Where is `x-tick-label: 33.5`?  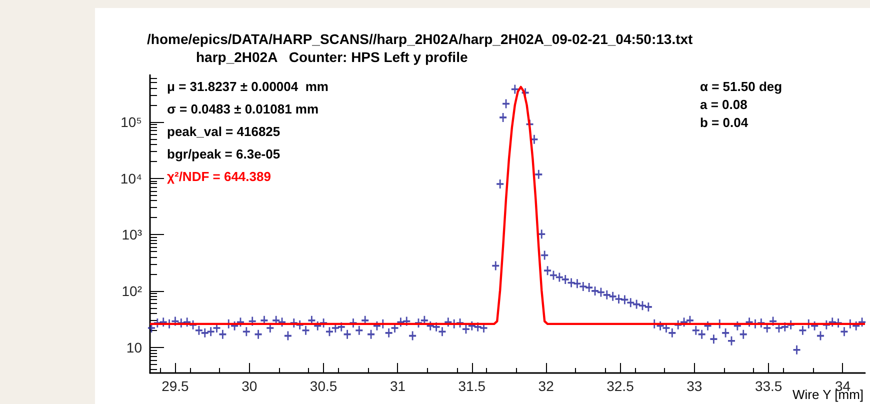 x-tick-label: 33.5 is located at coordinates (768, 386).